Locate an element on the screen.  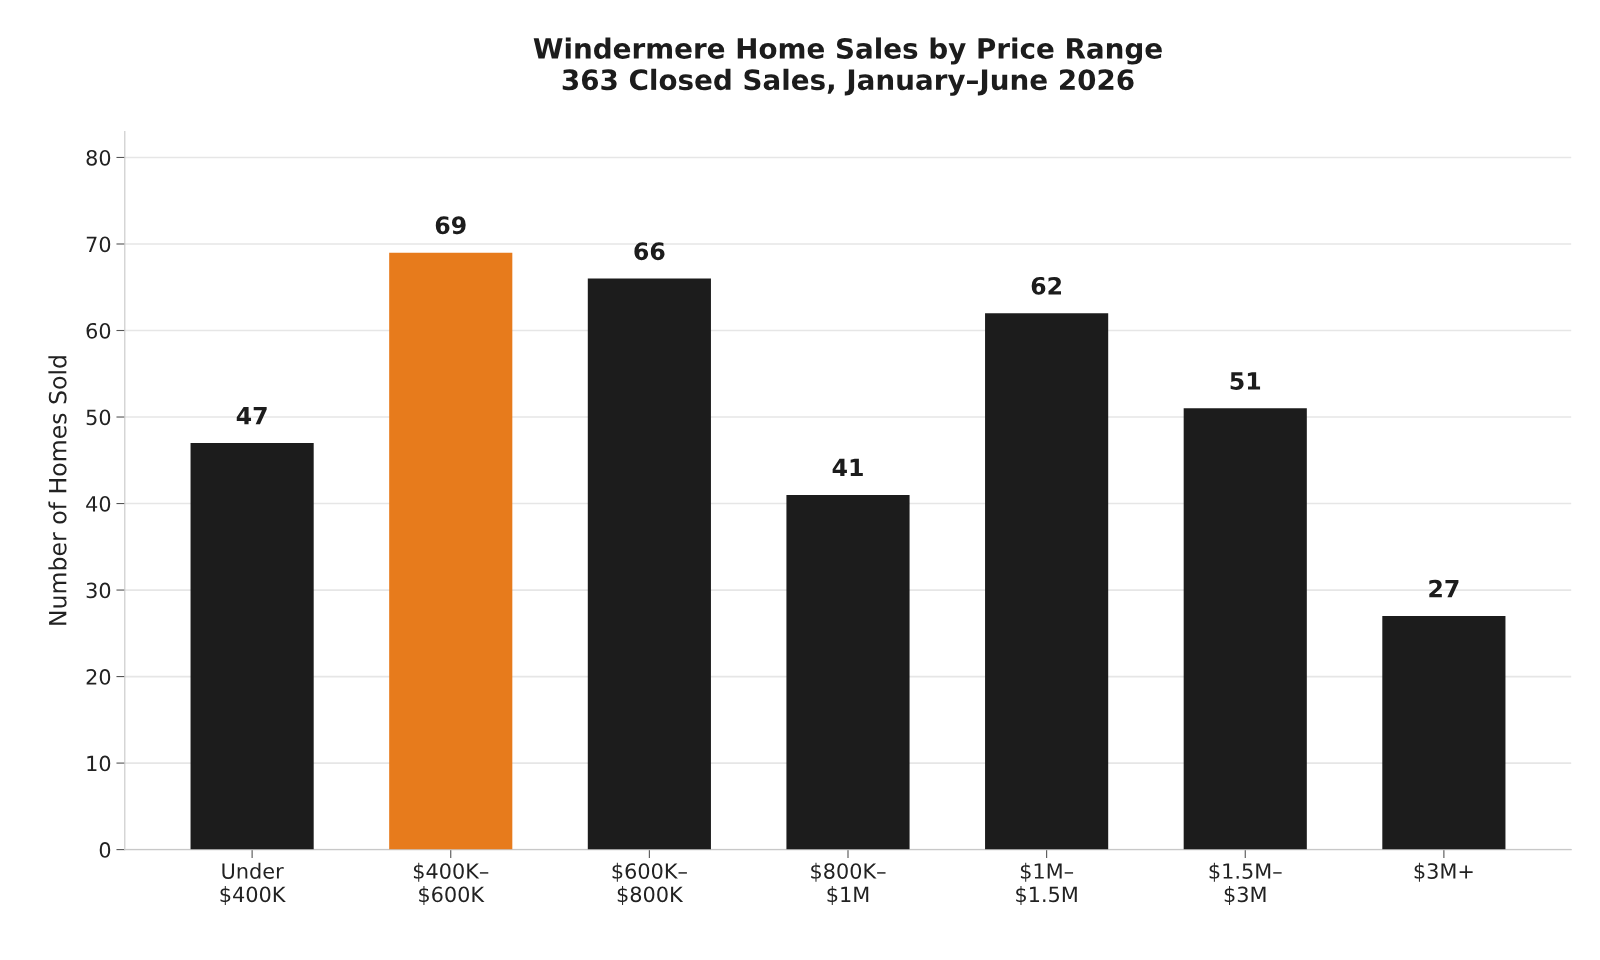
y-tick-label: 30 is located at coordinates (98, 590).